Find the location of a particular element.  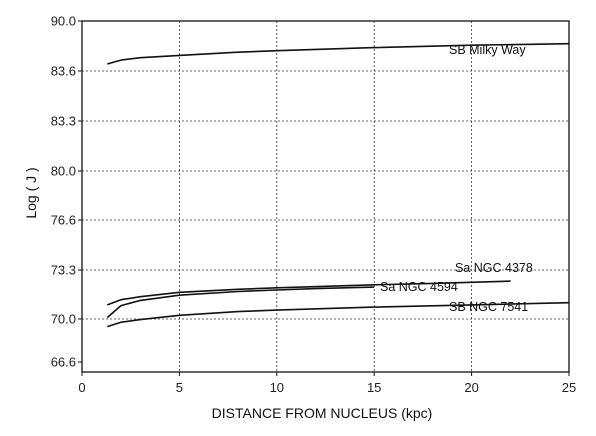

x-tick-label: 5 is located at coordinates (179, 387).